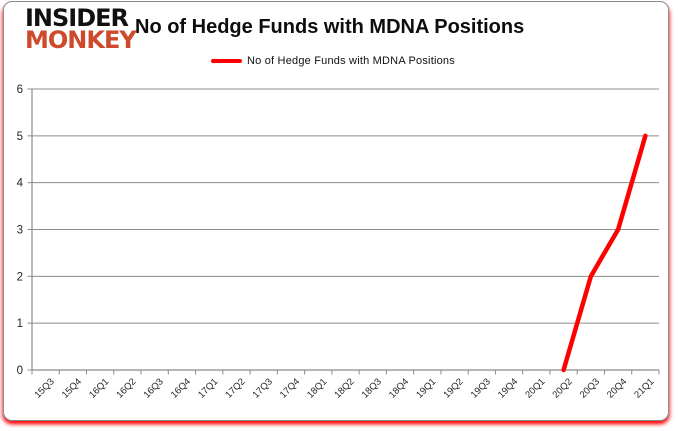 The width and height of the screenshot is (678, 431). What do you see at coordinates (481, 388) in the screenshot?
I see `x-tick-label: 19Q3` at bounding box center [481, 388].